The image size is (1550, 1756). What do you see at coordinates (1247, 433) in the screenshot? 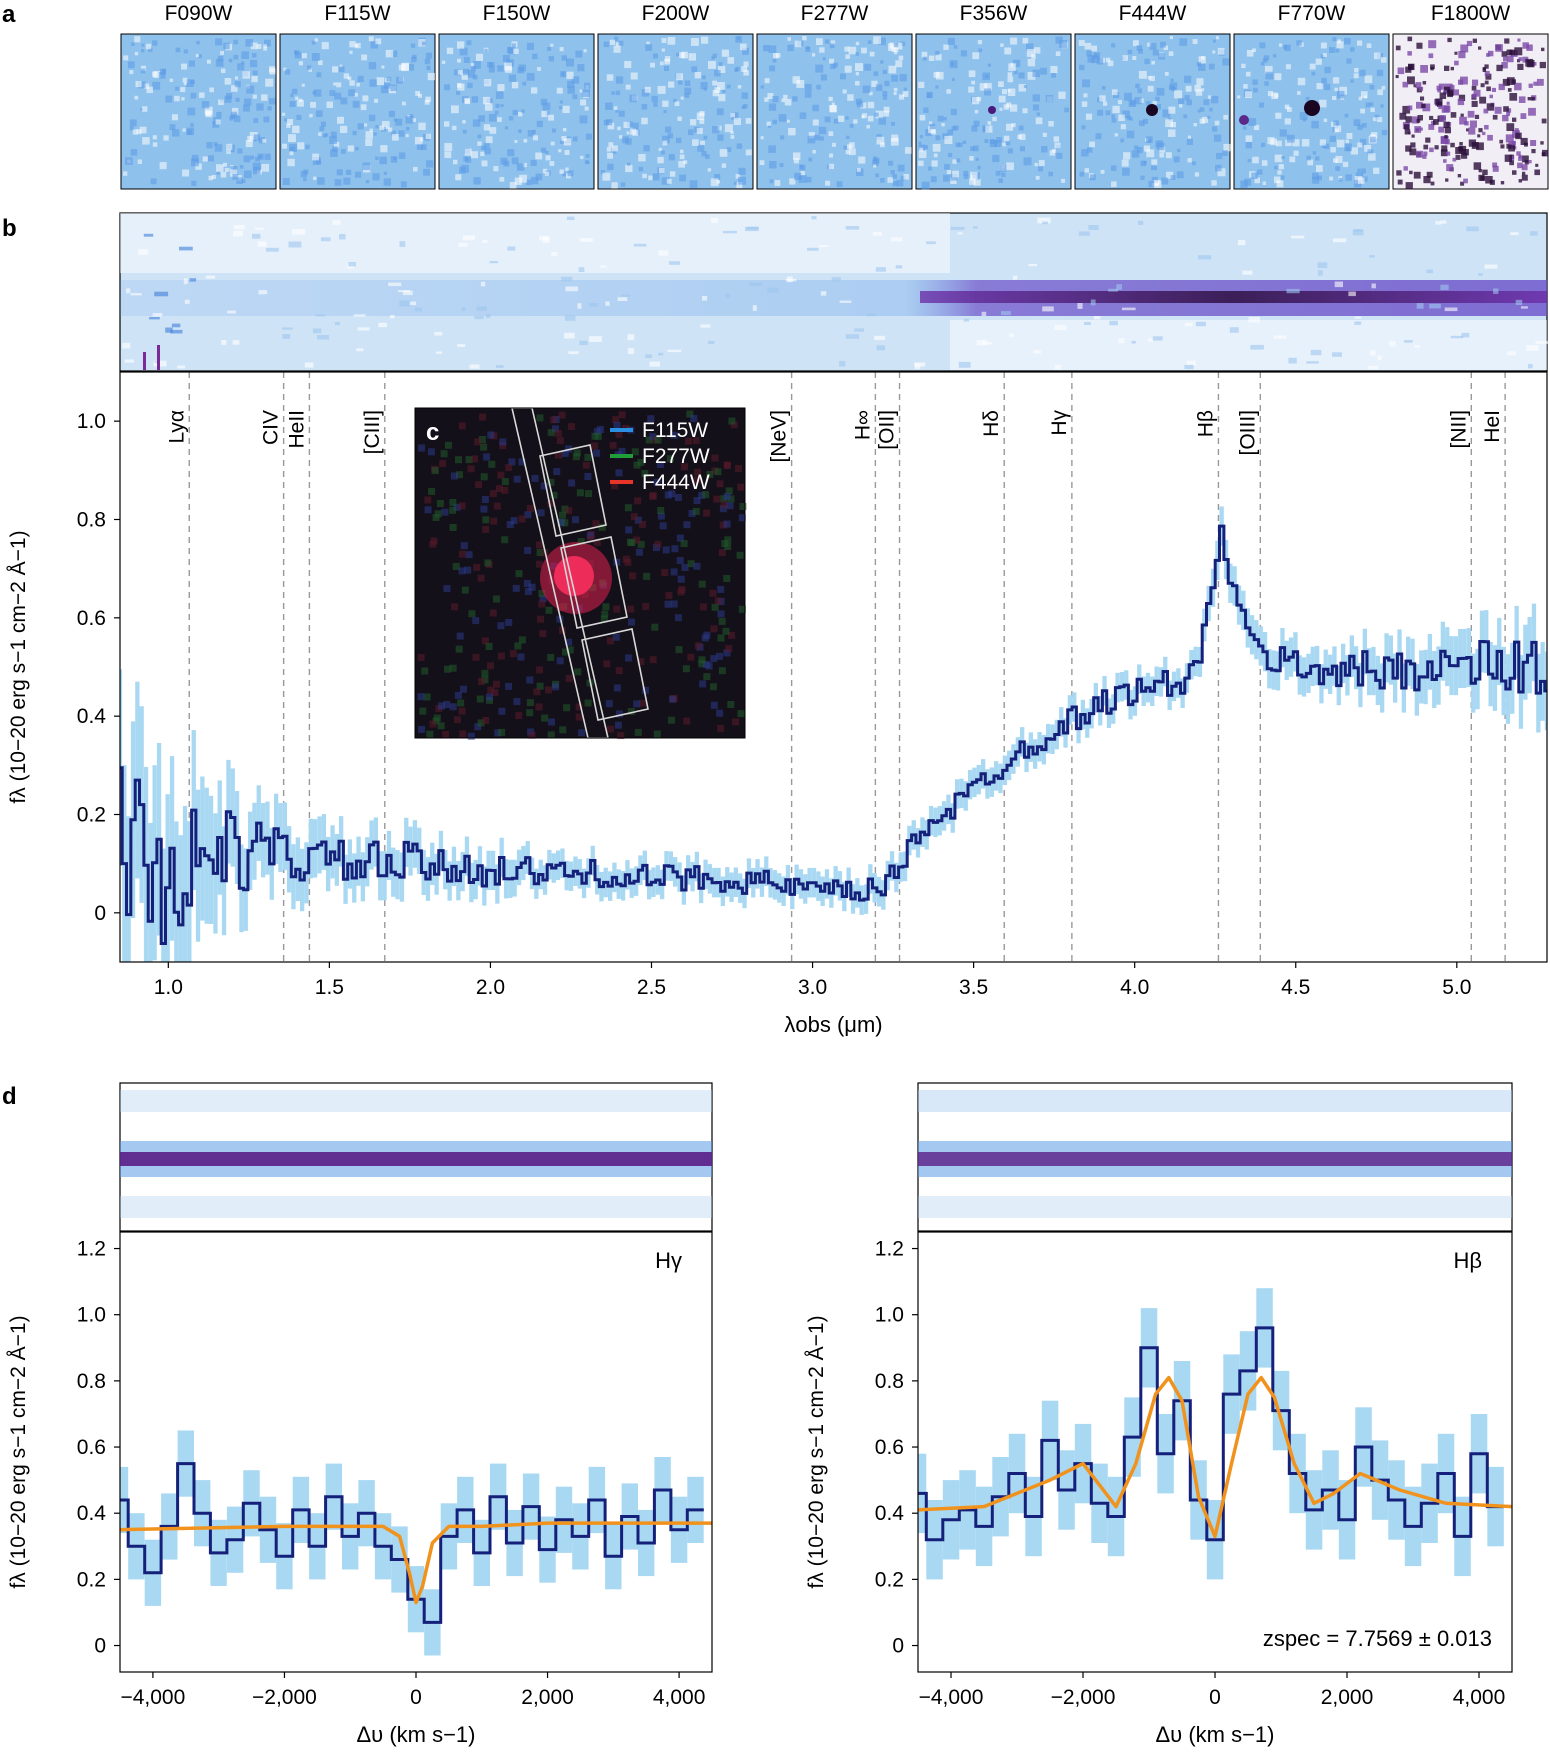
I see `line-label: [OIII]` at bounding box center [1247, 433].